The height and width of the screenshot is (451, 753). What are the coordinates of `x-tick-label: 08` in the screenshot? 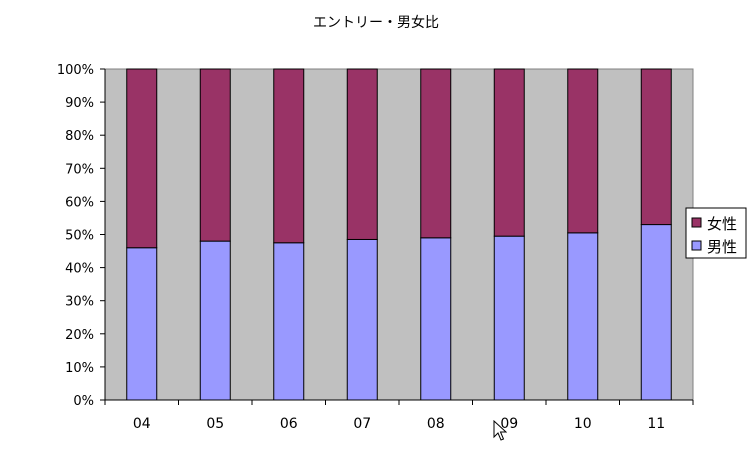 It's located at (436, 424).